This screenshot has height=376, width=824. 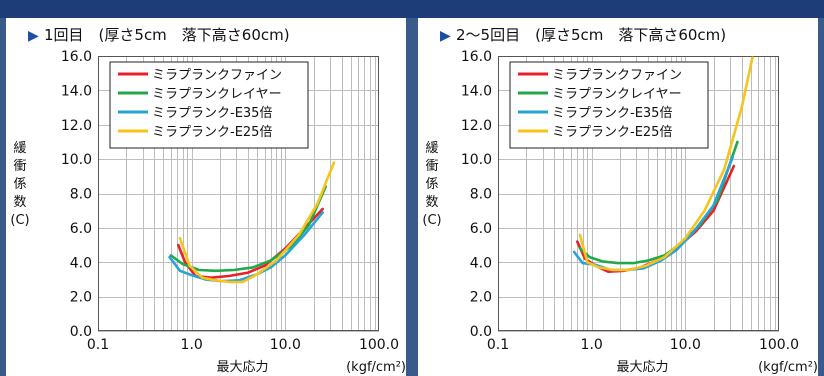 What do you see at coordinates (167, 35) in the screenshot?
I see `chart-title: 1回目 (厚さ5cm 落下高さ60cm)` at bounding box center [167, 35].